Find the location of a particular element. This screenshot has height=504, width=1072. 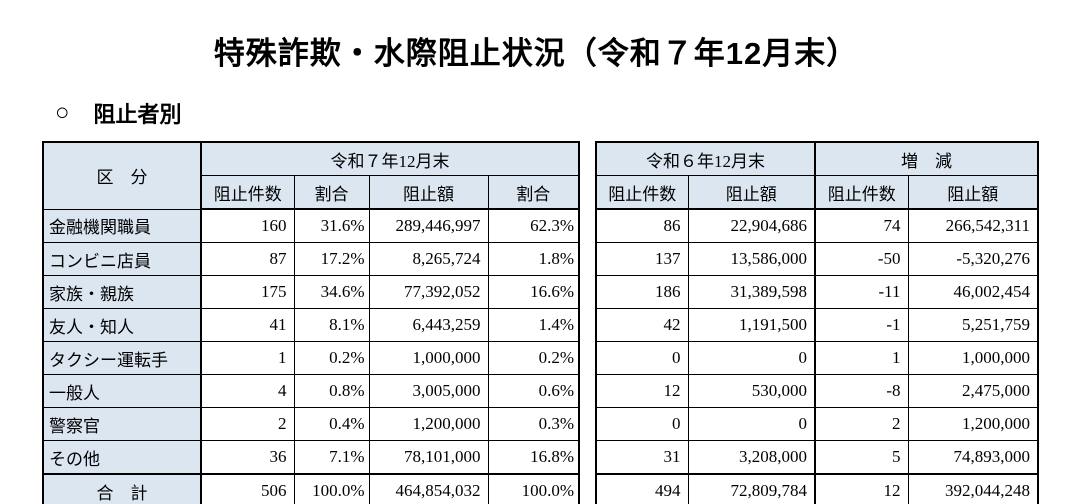

table-row: 31 3,208,000 5 74,893,000 is located at coordinates (817, 457).